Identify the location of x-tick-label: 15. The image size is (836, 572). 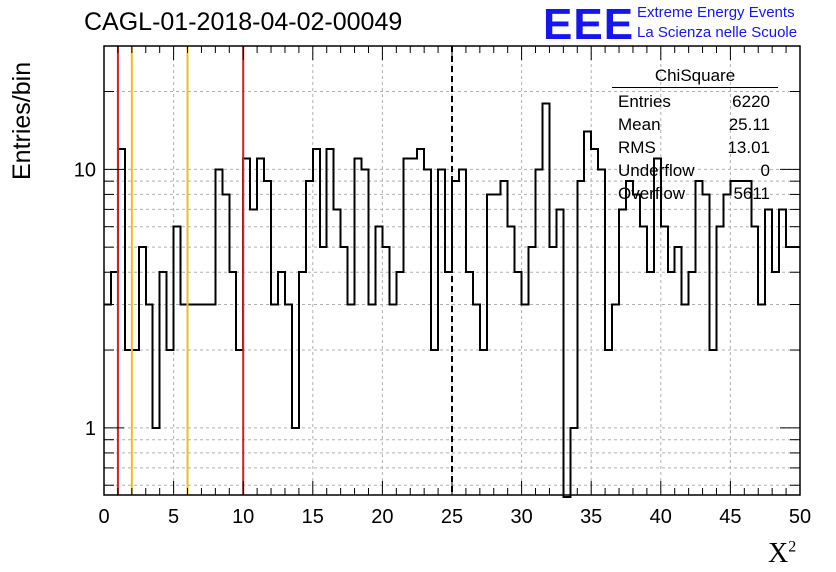
(313, 517).